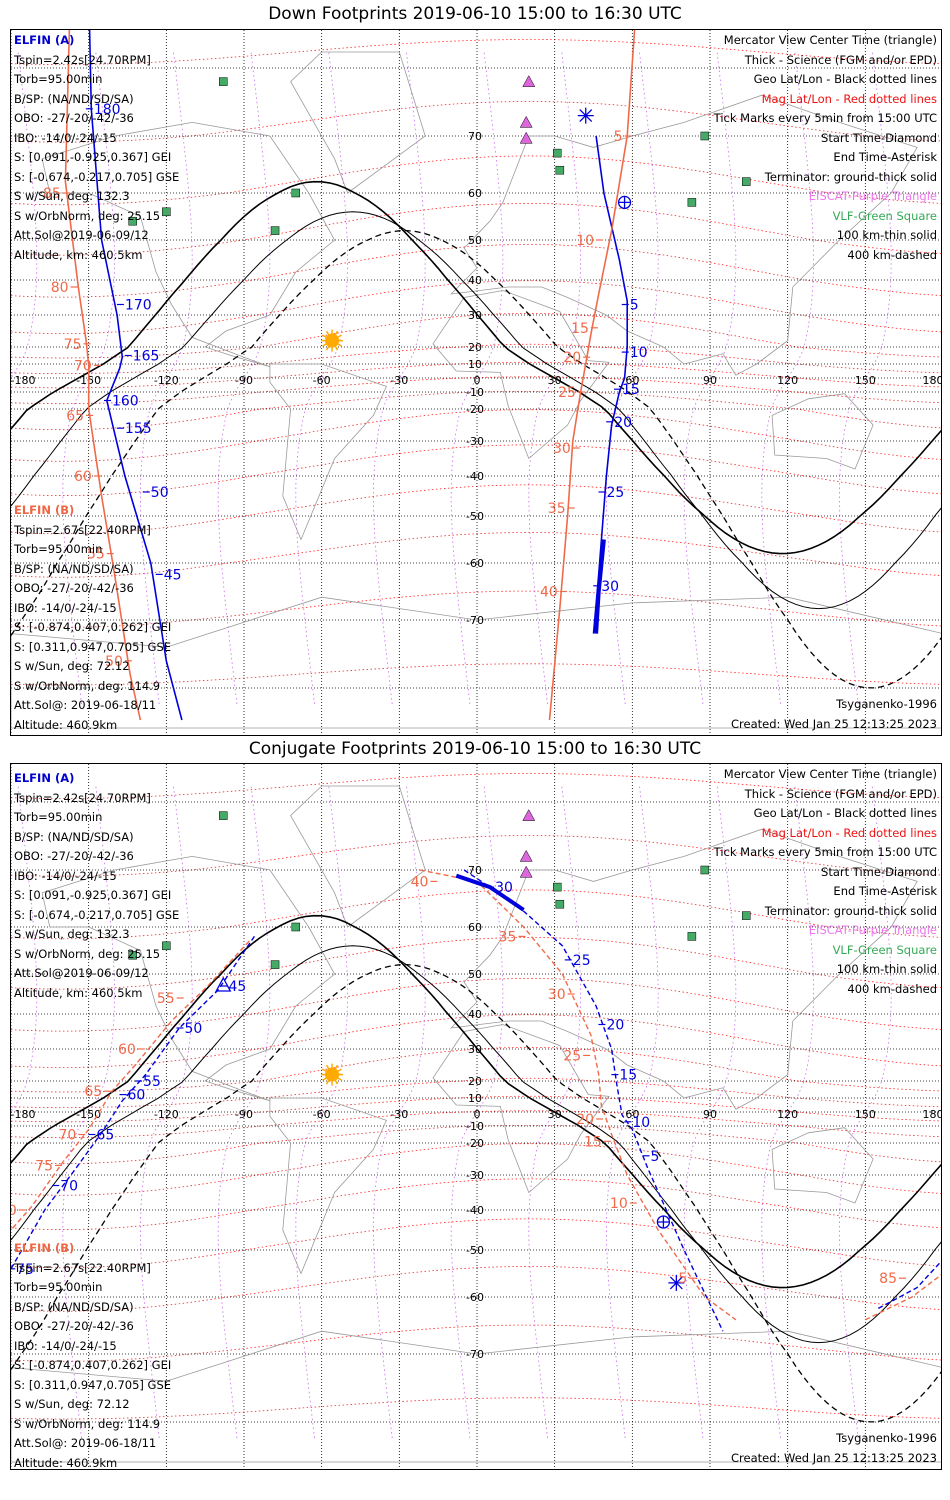  I want to click on elfin-a-time-label: 15, so click(631, 390).